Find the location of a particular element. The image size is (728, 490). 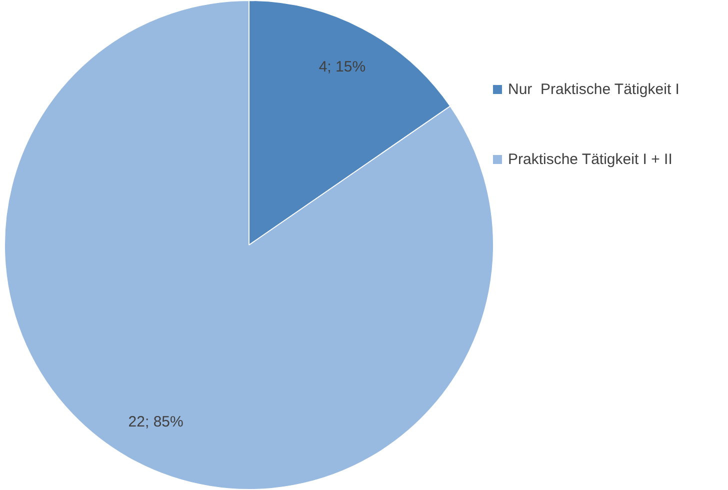

legend-label: Nur Praktische Tätigkeit I is located at coordinates (594, 89).